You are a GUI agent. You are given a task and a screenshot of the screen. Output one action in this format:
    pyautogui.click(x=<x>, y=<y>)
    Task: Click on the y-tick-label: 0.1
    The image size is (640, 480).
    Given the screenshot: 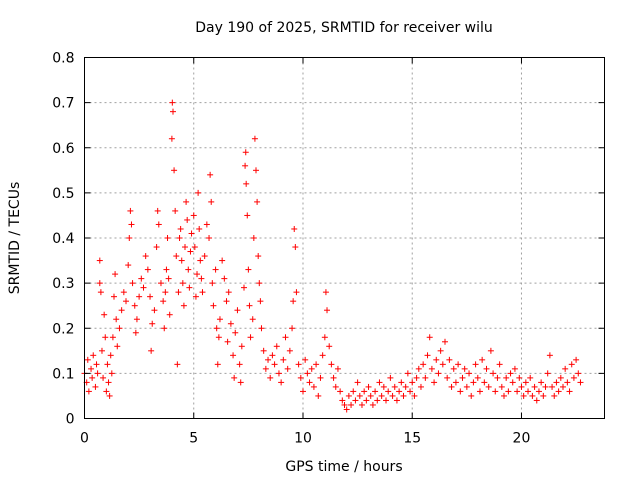 What is the action you would take?
    pyautogui.click(x=63, y=374)
    